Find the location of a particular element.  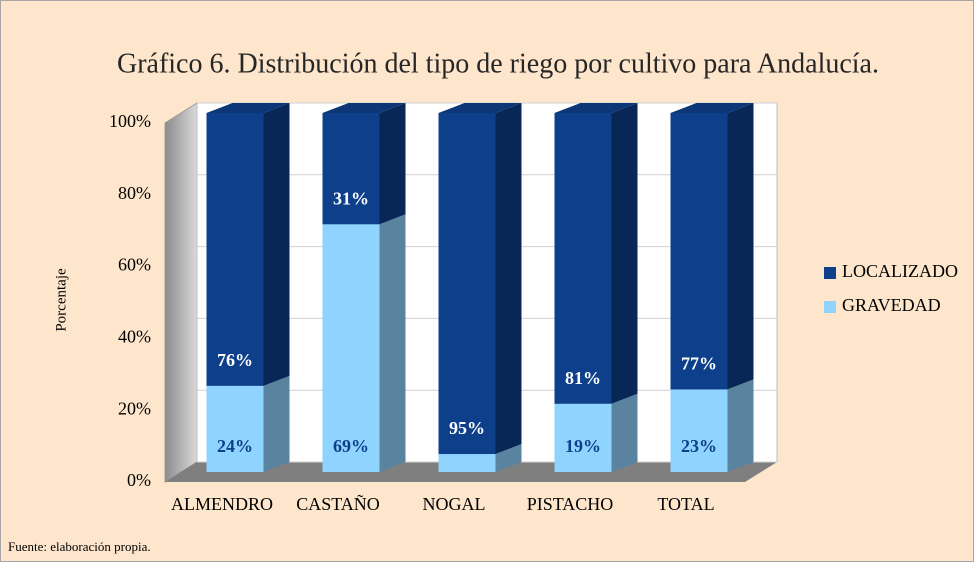

y-tick-label: 40% is located at coordinates (134, 337).